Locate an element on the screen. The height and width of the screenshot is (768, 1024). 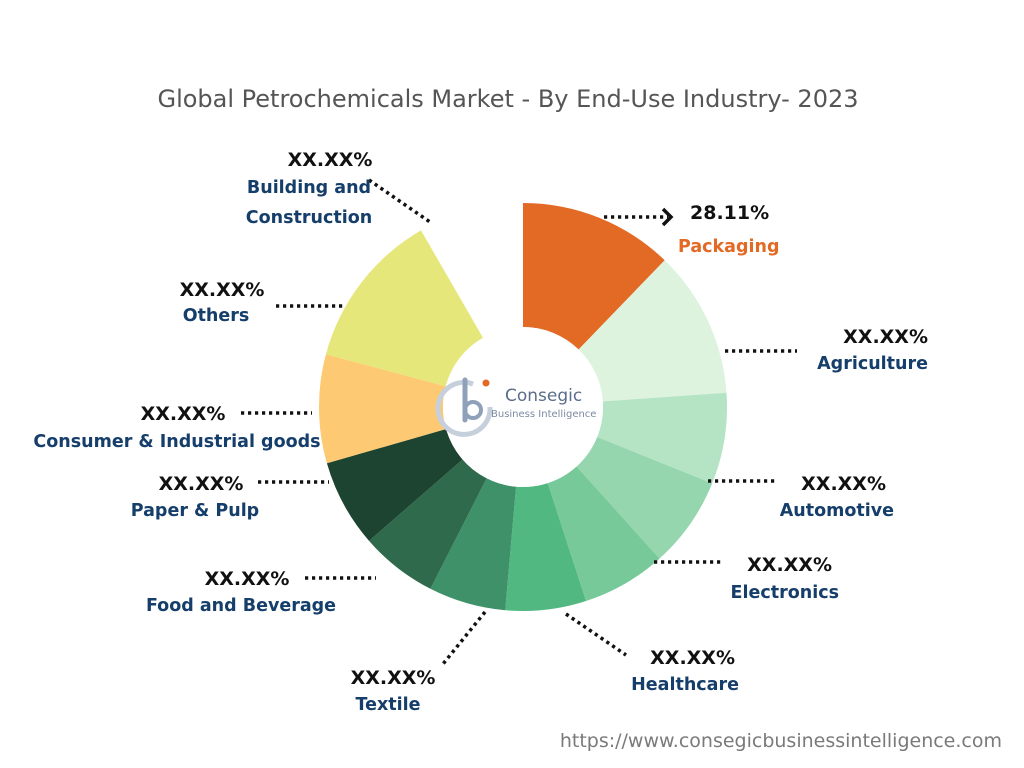
category-label-textile: Textile is located at coordinates (387, 705).